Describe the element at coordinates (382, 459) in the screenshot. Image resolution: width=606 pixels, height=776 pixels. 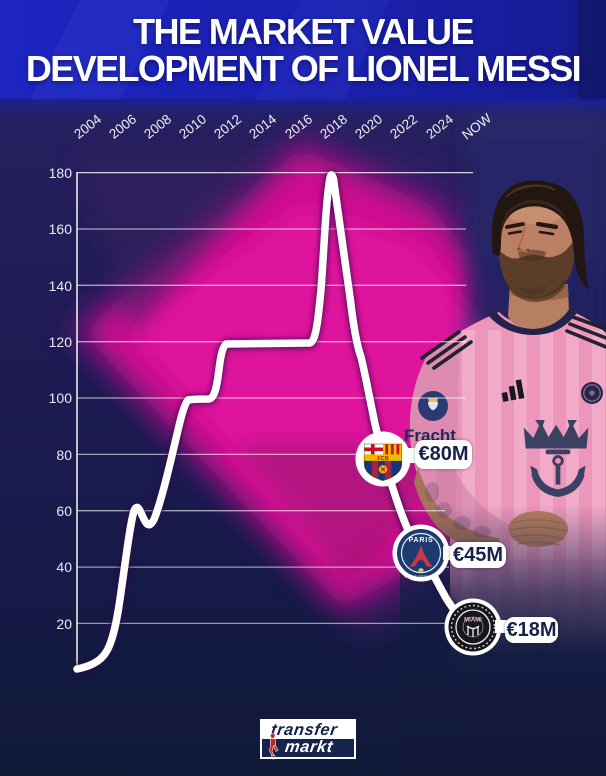
I see `svg-text: FCB` at that location.